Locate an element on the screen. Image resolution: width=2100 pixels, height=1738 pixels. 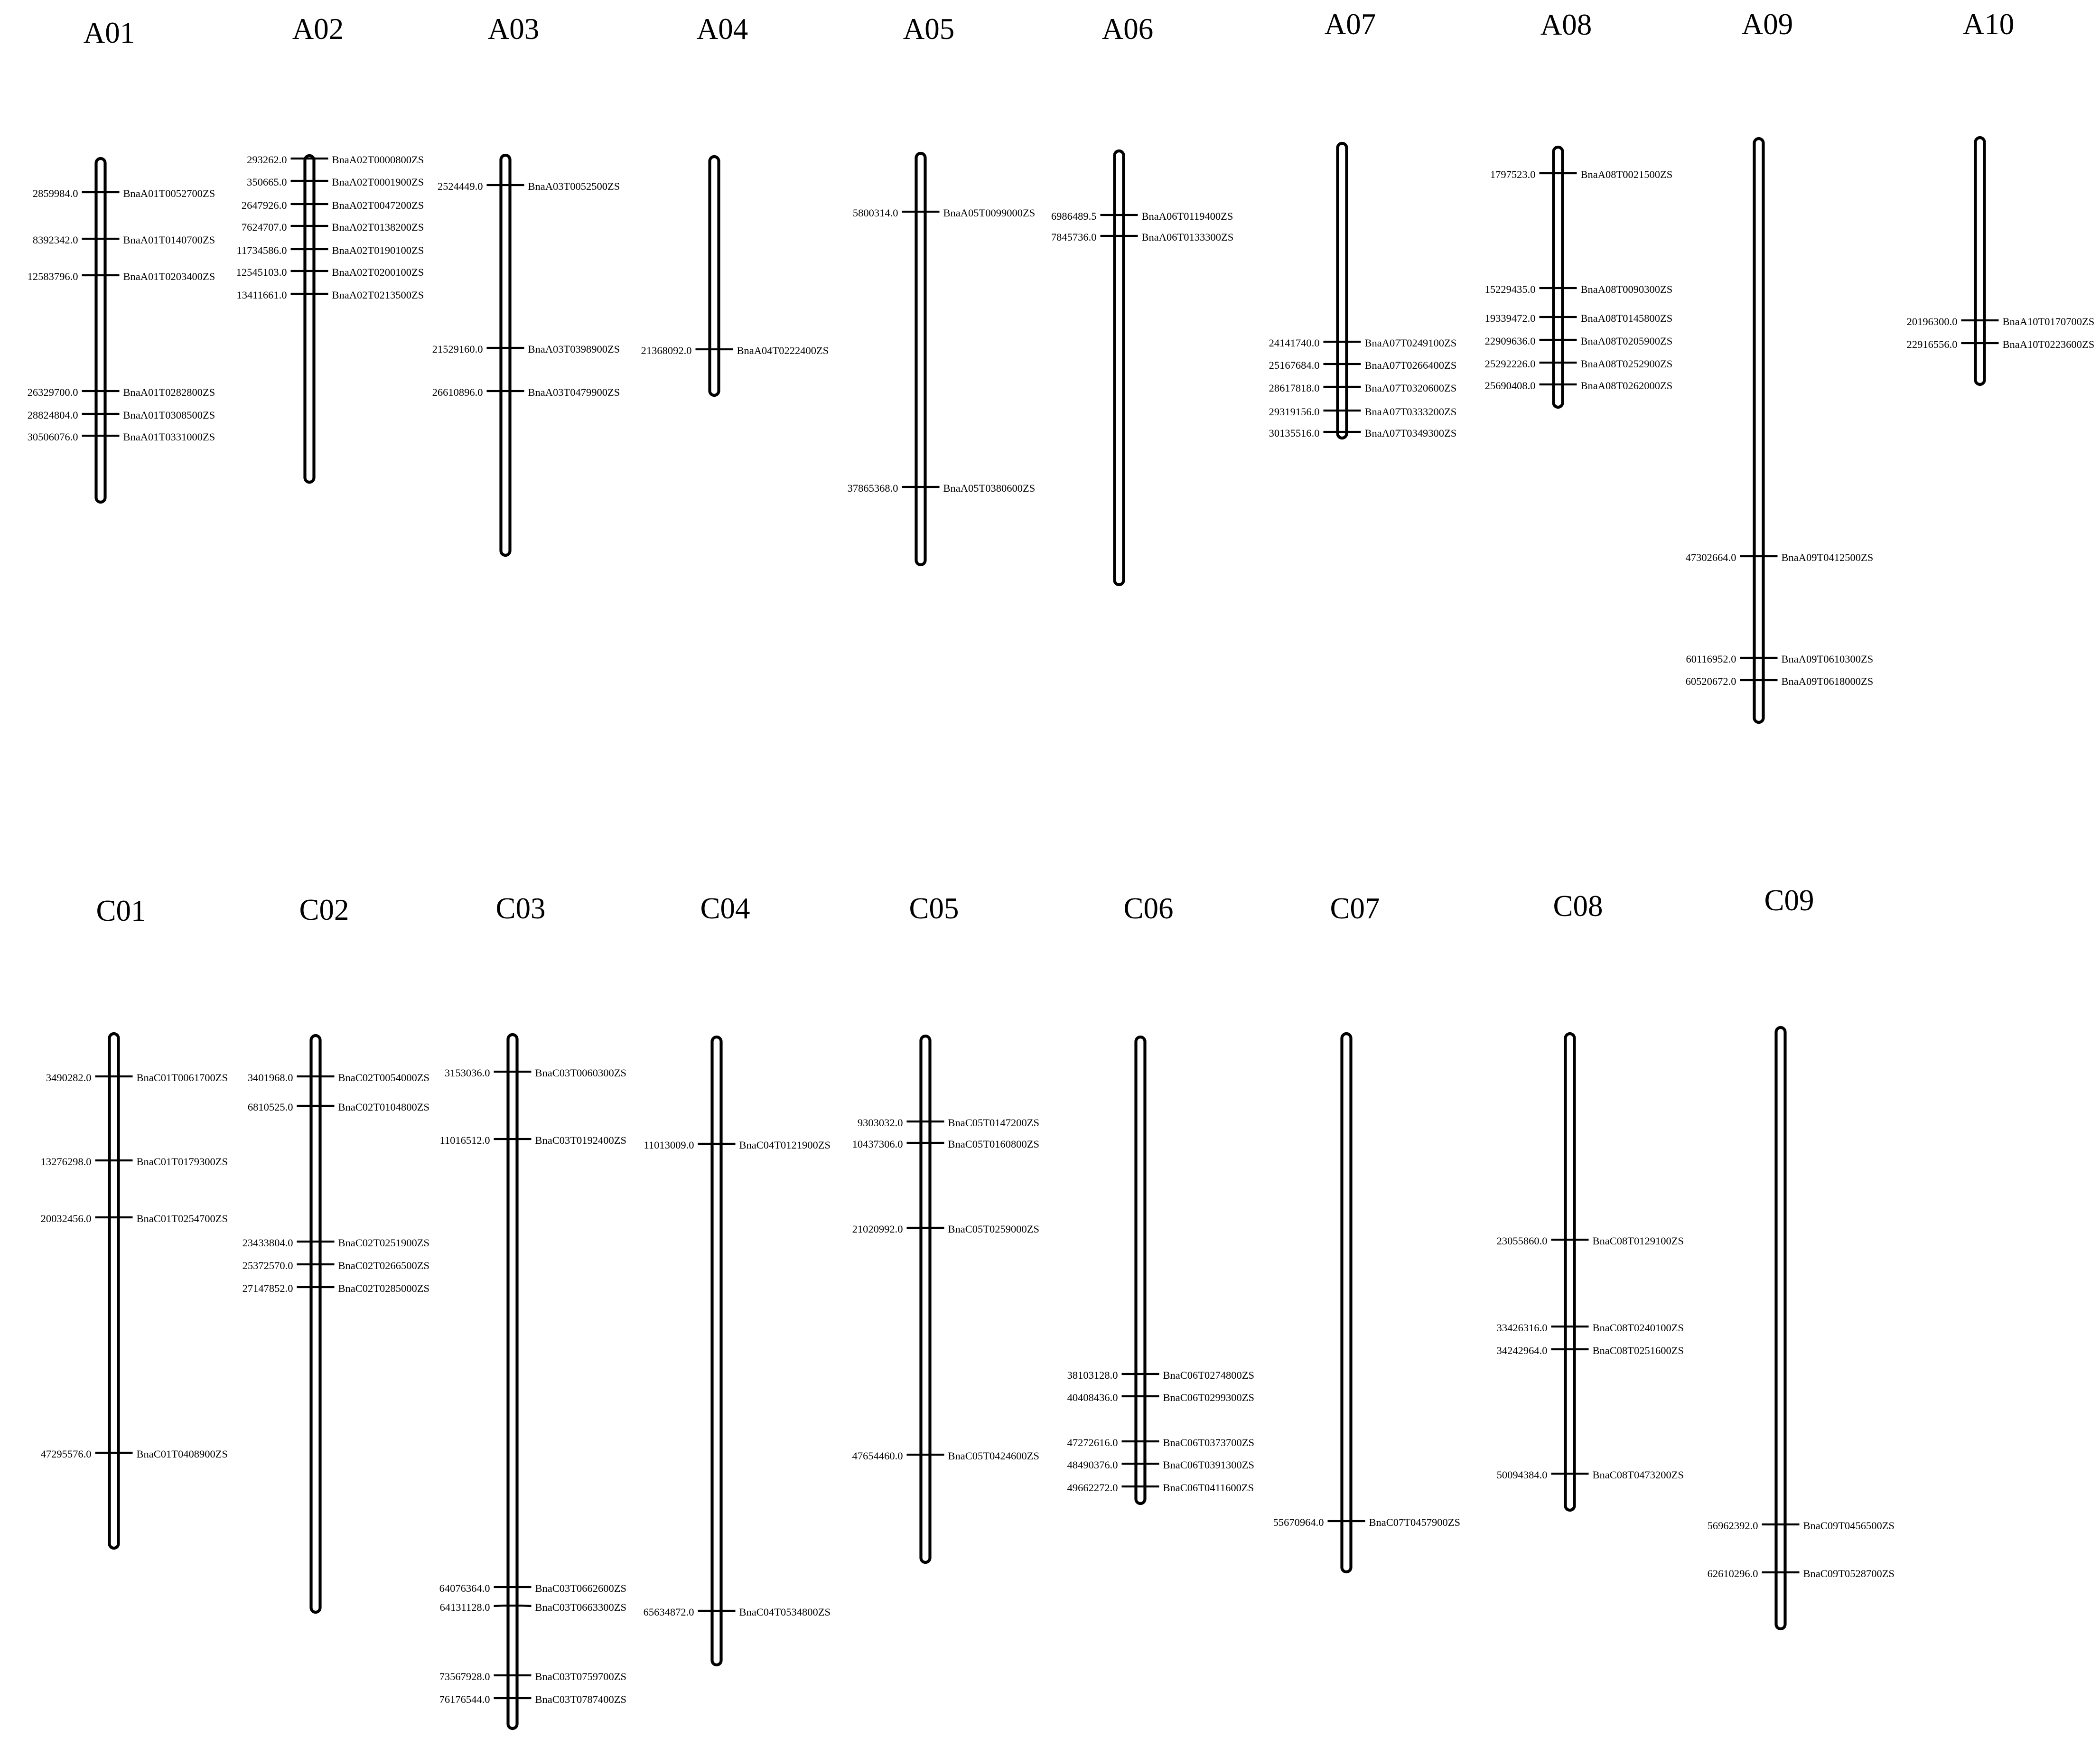
marker-position-label: 28824804.0 is located at coordinates (53, 415).